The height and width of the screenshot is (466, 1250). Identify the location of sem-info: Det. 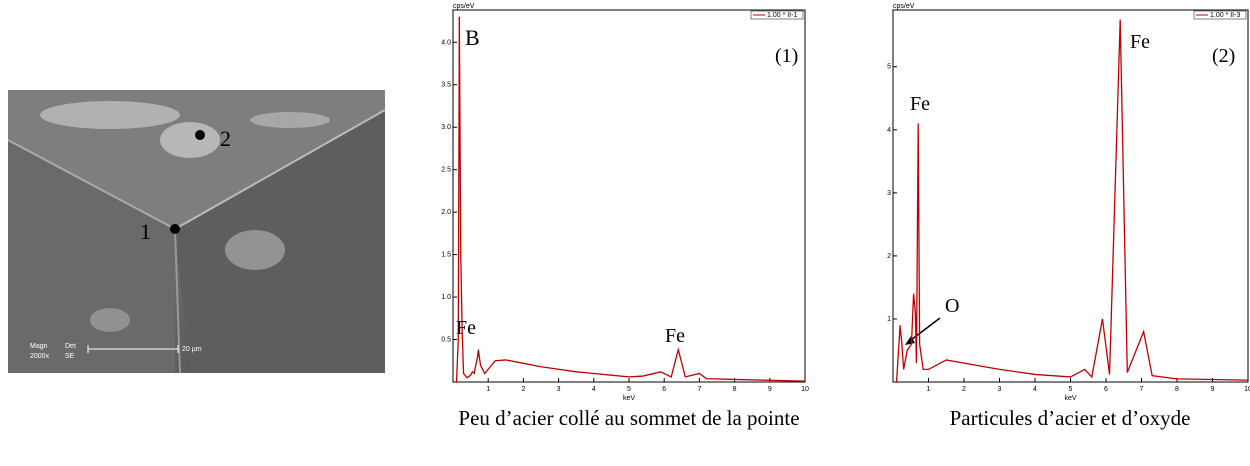
(70, 346).